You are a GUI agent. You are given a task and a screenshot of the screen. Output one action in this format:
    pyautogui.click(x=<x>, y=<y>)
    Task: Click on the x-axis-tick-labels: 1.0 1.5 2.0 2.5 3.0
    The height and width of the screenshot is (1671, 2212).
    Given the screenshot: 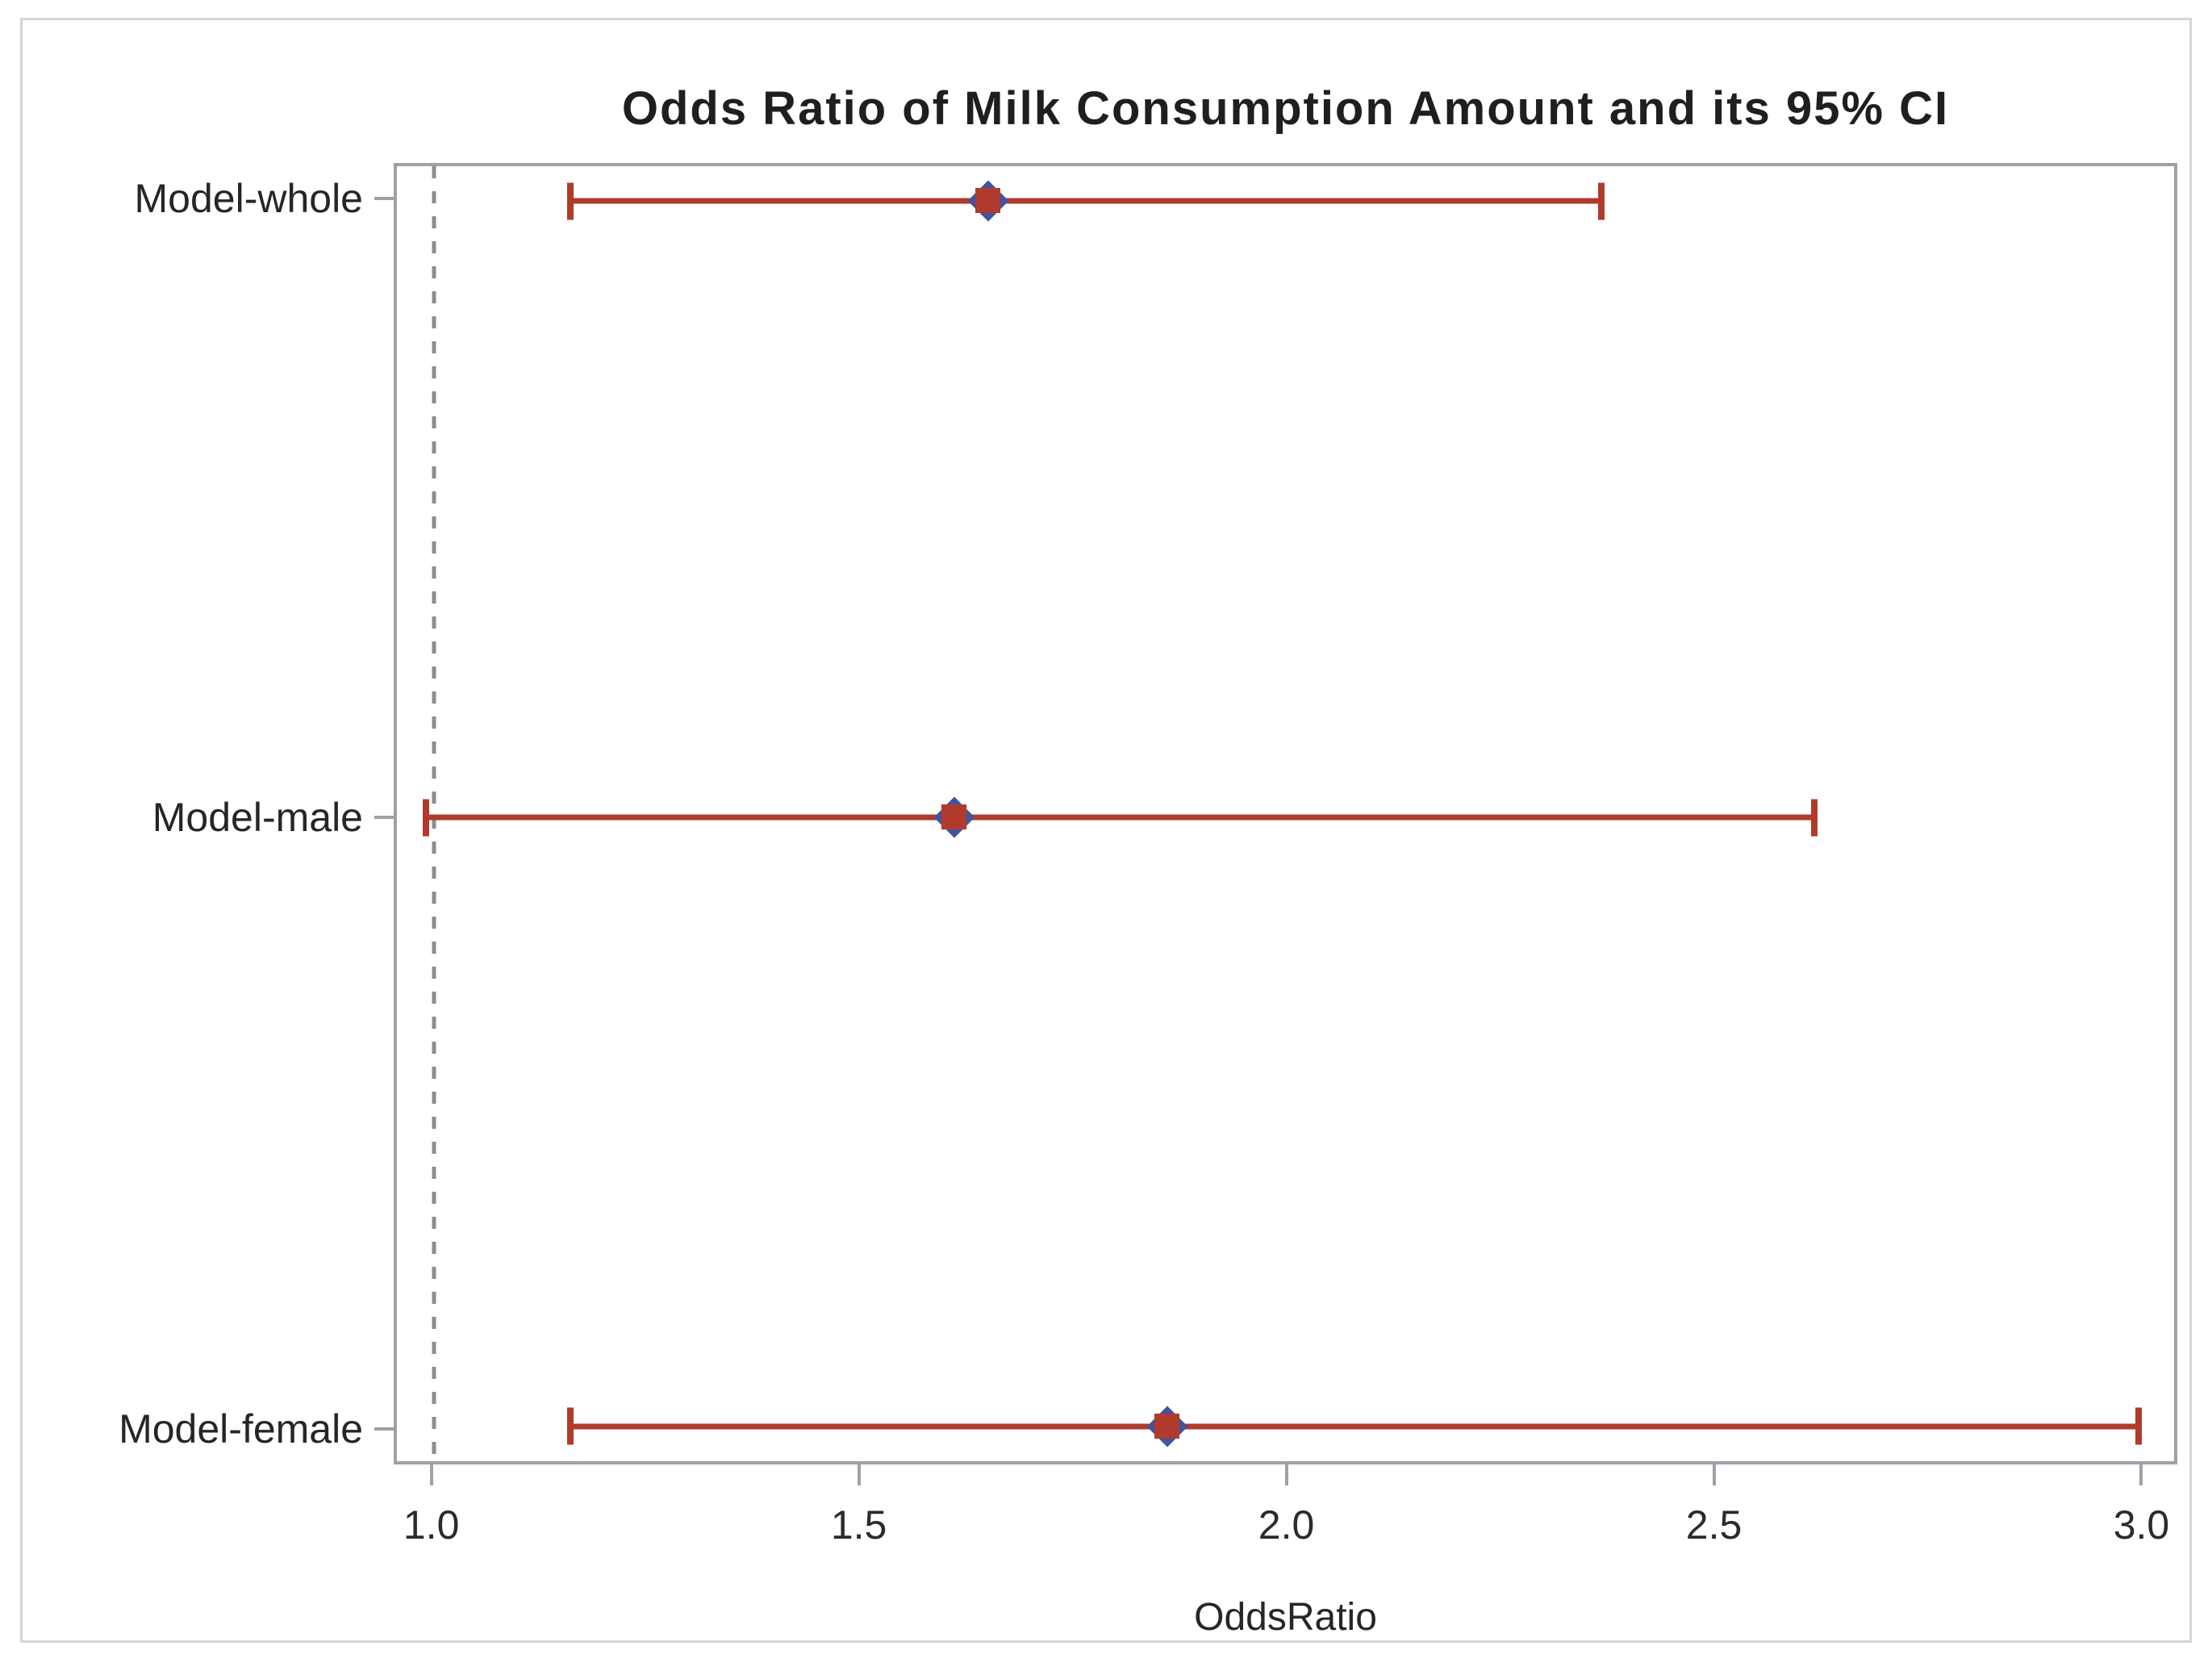 What is the action you would take?
    pyautogui.click(x=1285, y=1526)
    